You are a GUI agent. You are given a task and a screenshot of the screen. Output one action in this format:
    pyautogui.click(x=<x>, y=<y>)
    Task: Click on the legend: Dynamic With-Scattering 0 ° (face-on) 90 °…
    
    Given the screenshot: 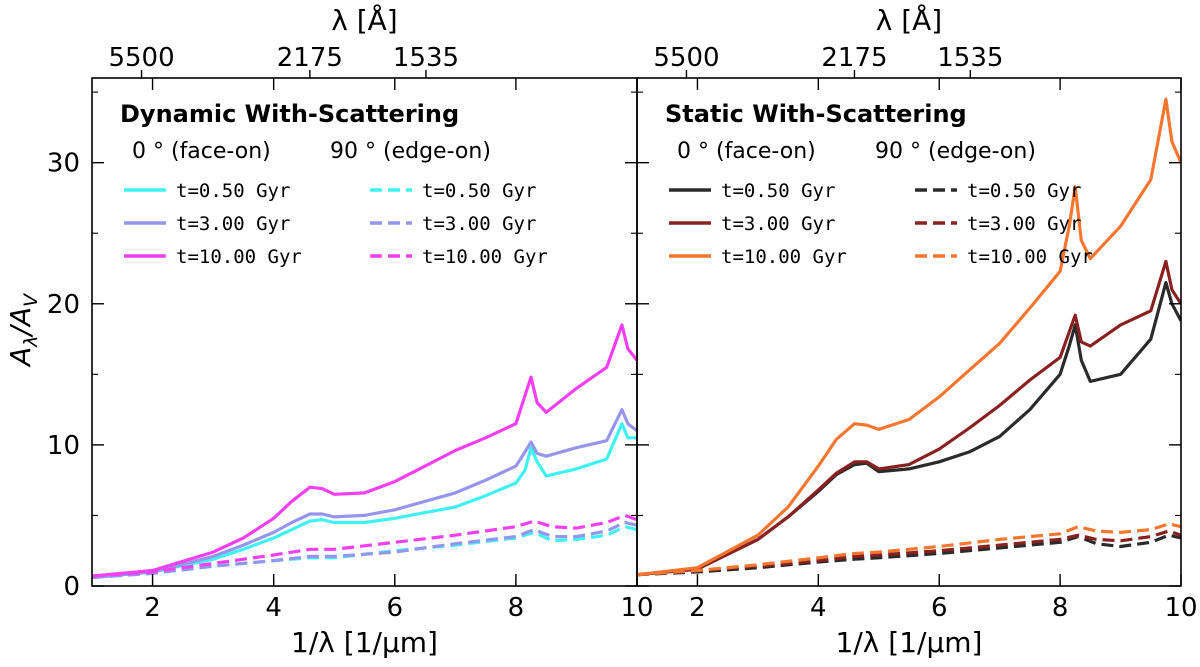 What is the action you would take?
    pyautogui.click(x=334, y=184)
    